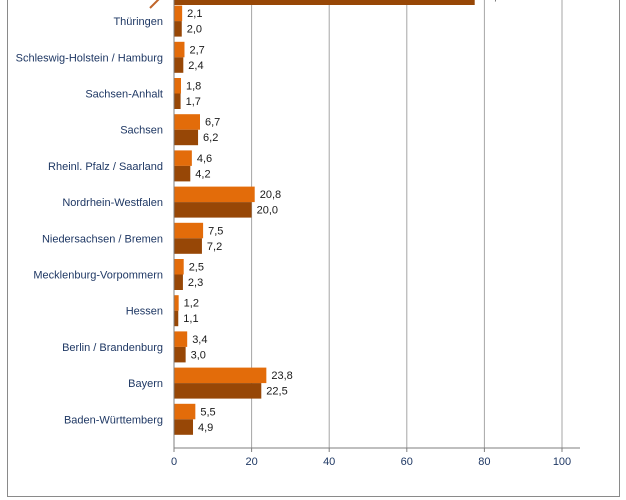  What do you see at coordinates (194, 14) in the screenshot?
I see `value-label-series-a: 2,1` at bounding box center [194, 14].